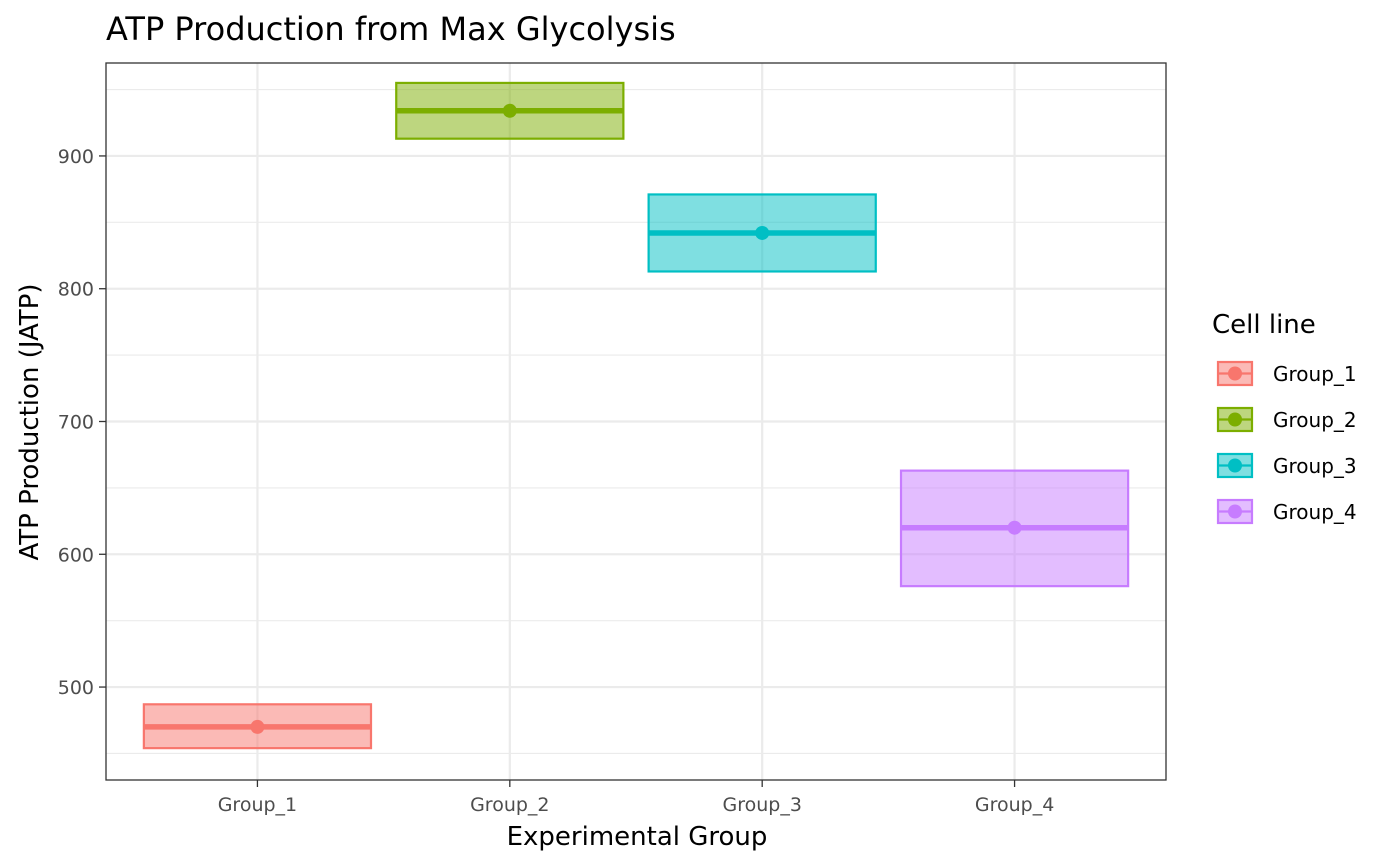 The width and height of the screenshot is (1400, 866). Describe the element at coordinates (1315, 466) in the screenshot. I see `legend-label: Group_3` at that location.